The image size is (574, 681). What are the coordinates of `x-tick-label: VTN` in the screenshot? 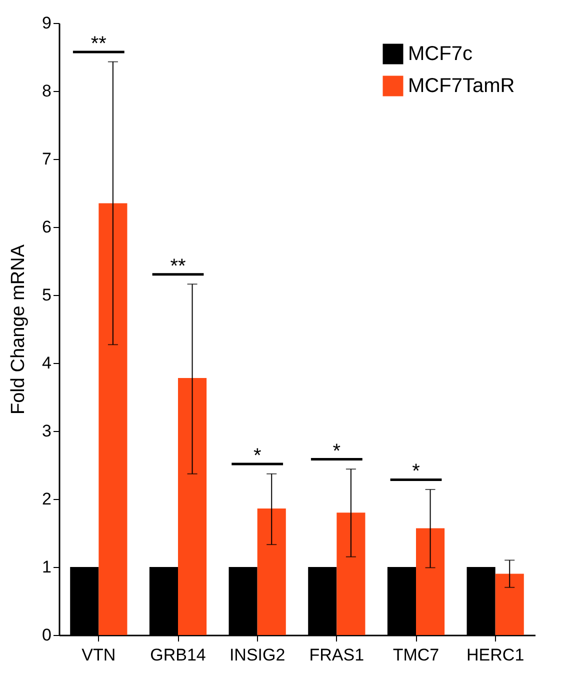 It's located at (99, 655).